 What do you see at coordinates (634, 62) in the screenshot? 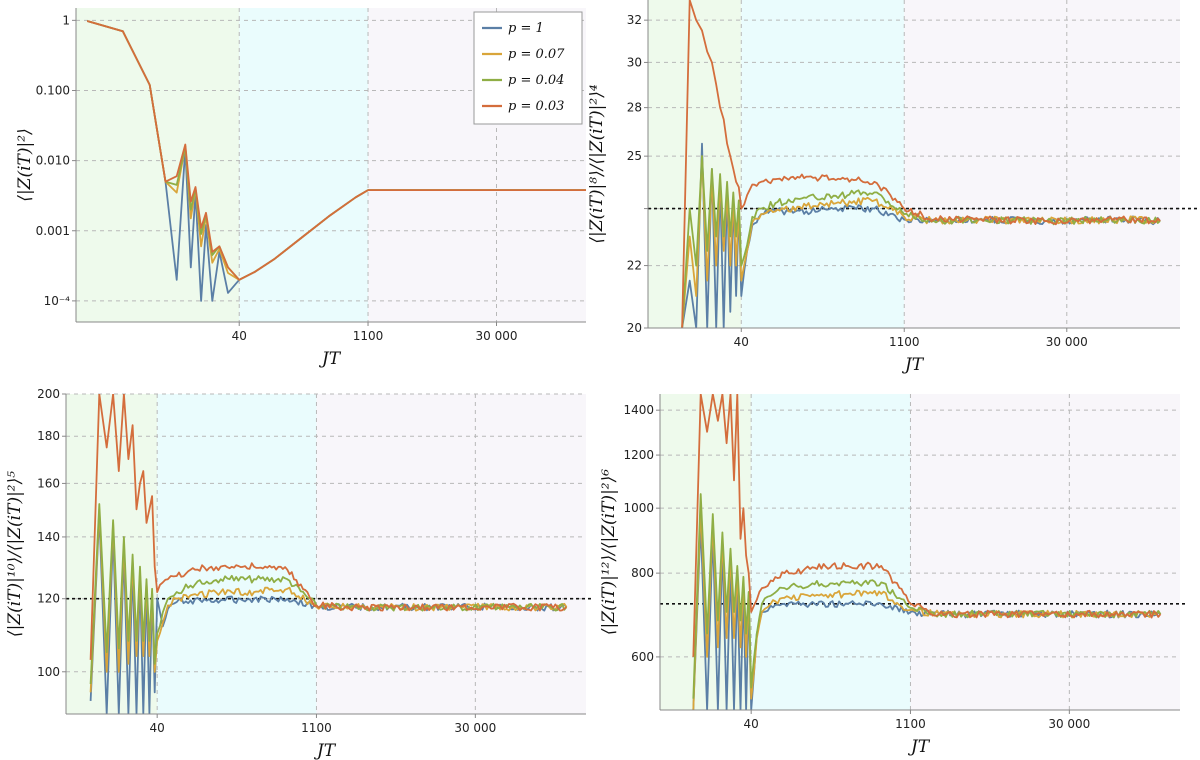
I see `y-tick-label: 30` at bounding box center [634, 62].